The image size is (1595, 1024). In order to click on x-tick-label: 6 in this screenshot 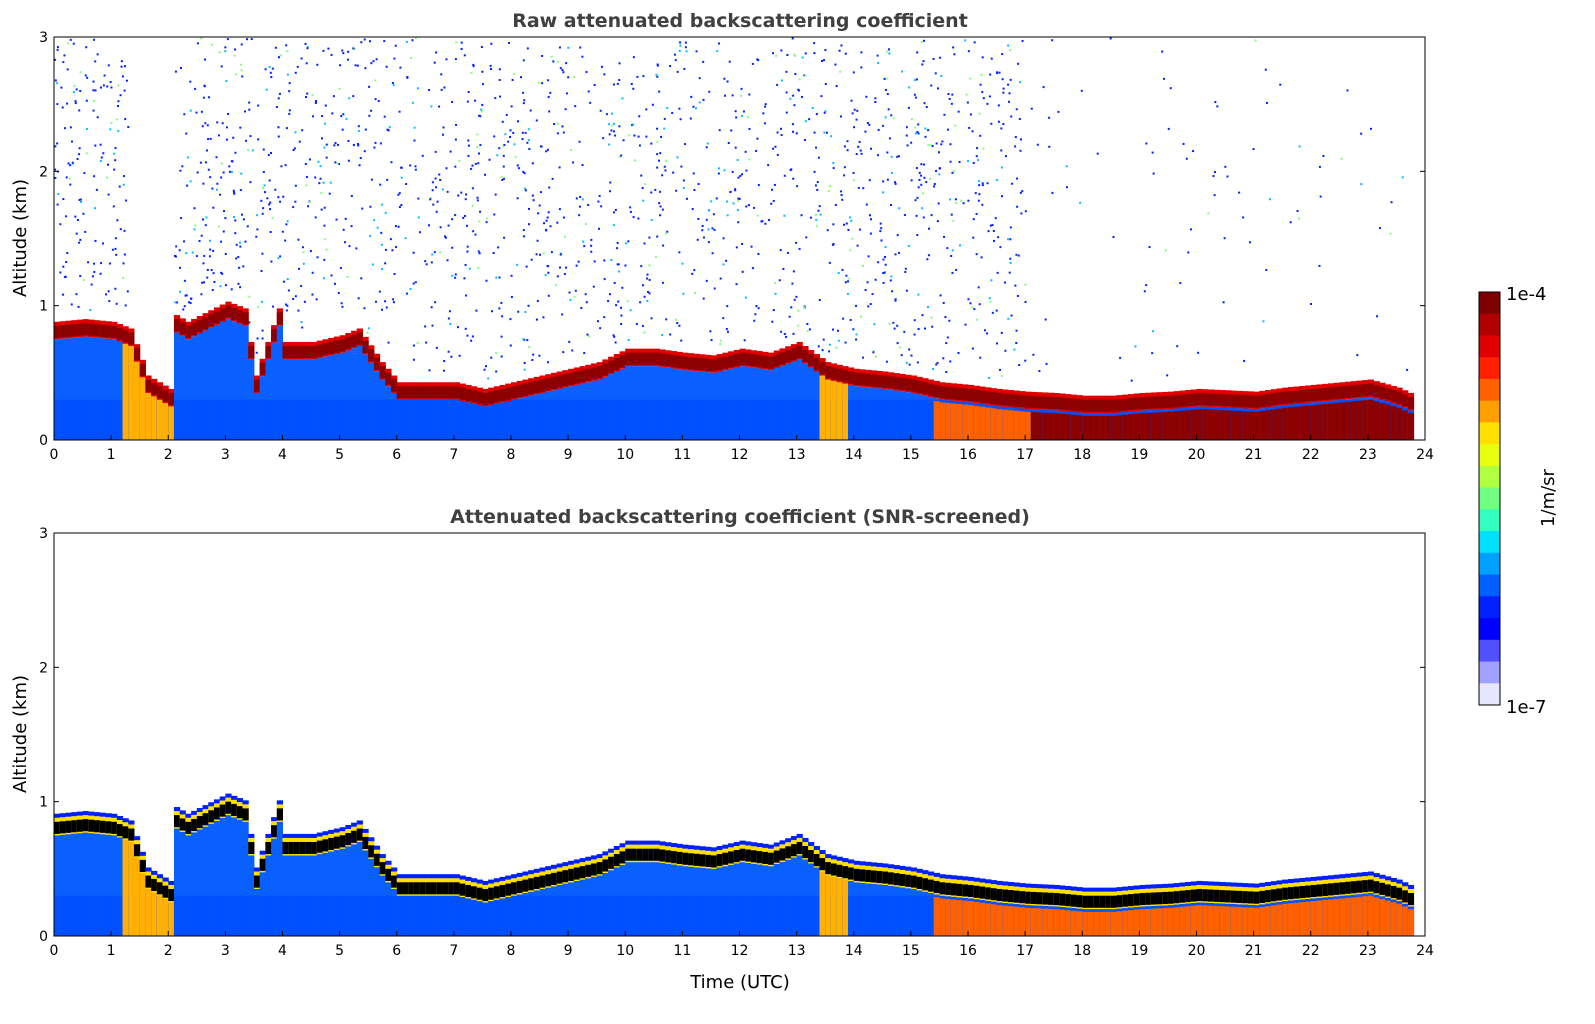, I will do `click(396, 455)`.